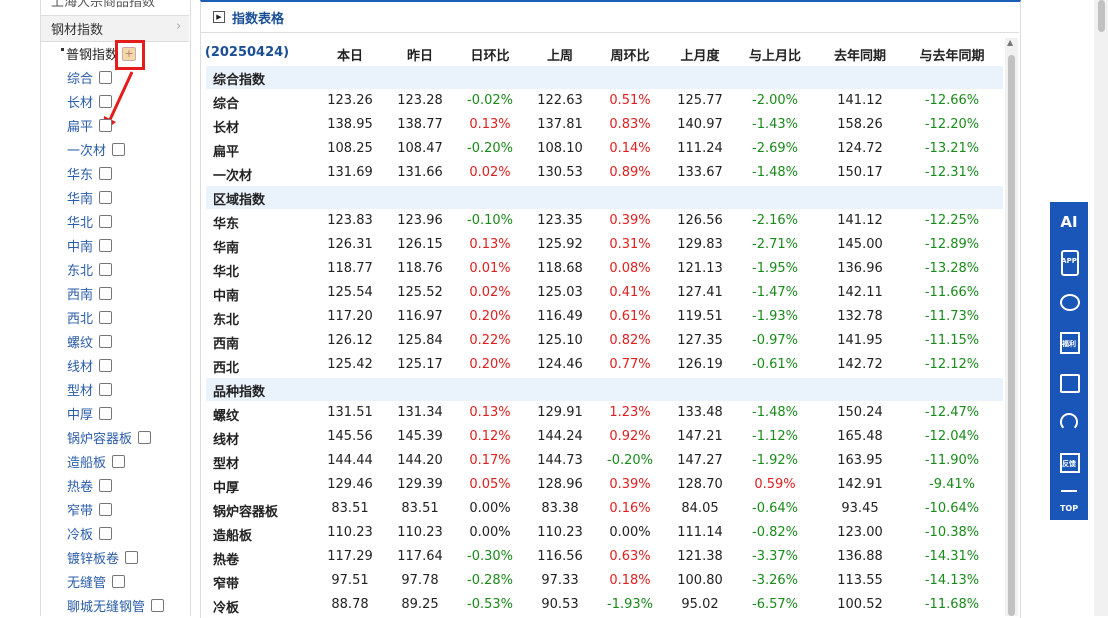 The width and height of the screenshot is (1108, 618). What do you see at coordinates (87, 583) in the screenshot?
I see `sidebar-item: 无缝管` at bounding box center [87, 583].